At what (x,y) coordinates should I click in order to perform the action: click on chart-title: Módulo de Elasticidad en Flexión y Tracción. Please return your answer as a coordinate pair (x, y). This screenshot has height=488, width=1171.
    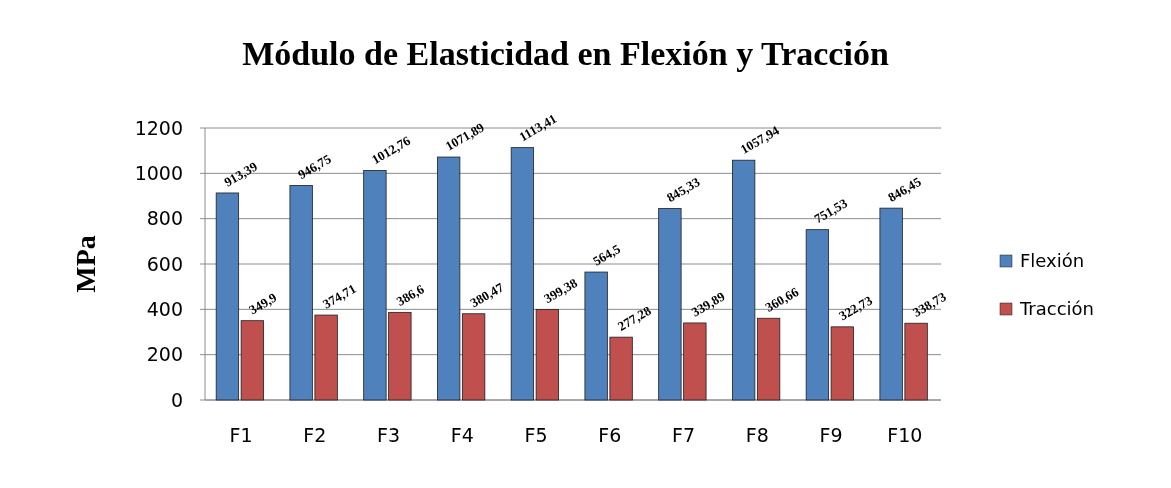
    Looking at the image, I should click on (565, 53).